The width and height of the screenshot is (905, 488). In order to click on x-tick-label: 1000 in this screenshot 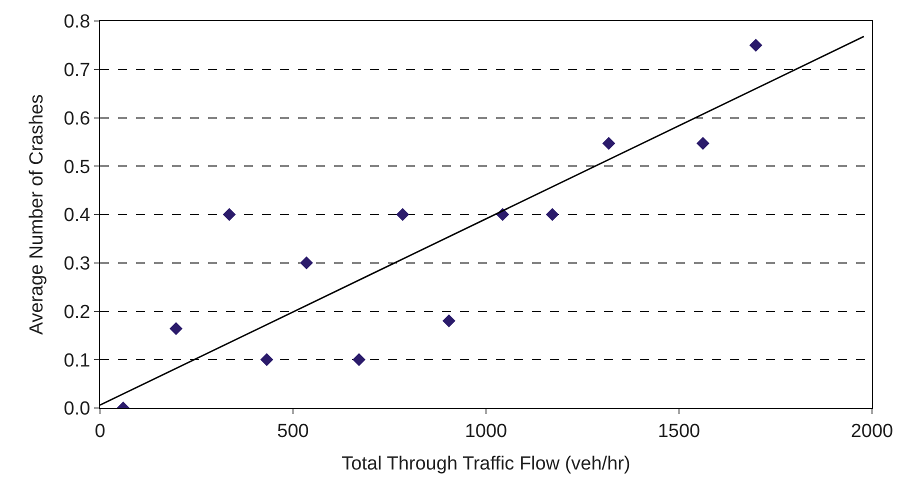, I will do `click(486, 431)`.